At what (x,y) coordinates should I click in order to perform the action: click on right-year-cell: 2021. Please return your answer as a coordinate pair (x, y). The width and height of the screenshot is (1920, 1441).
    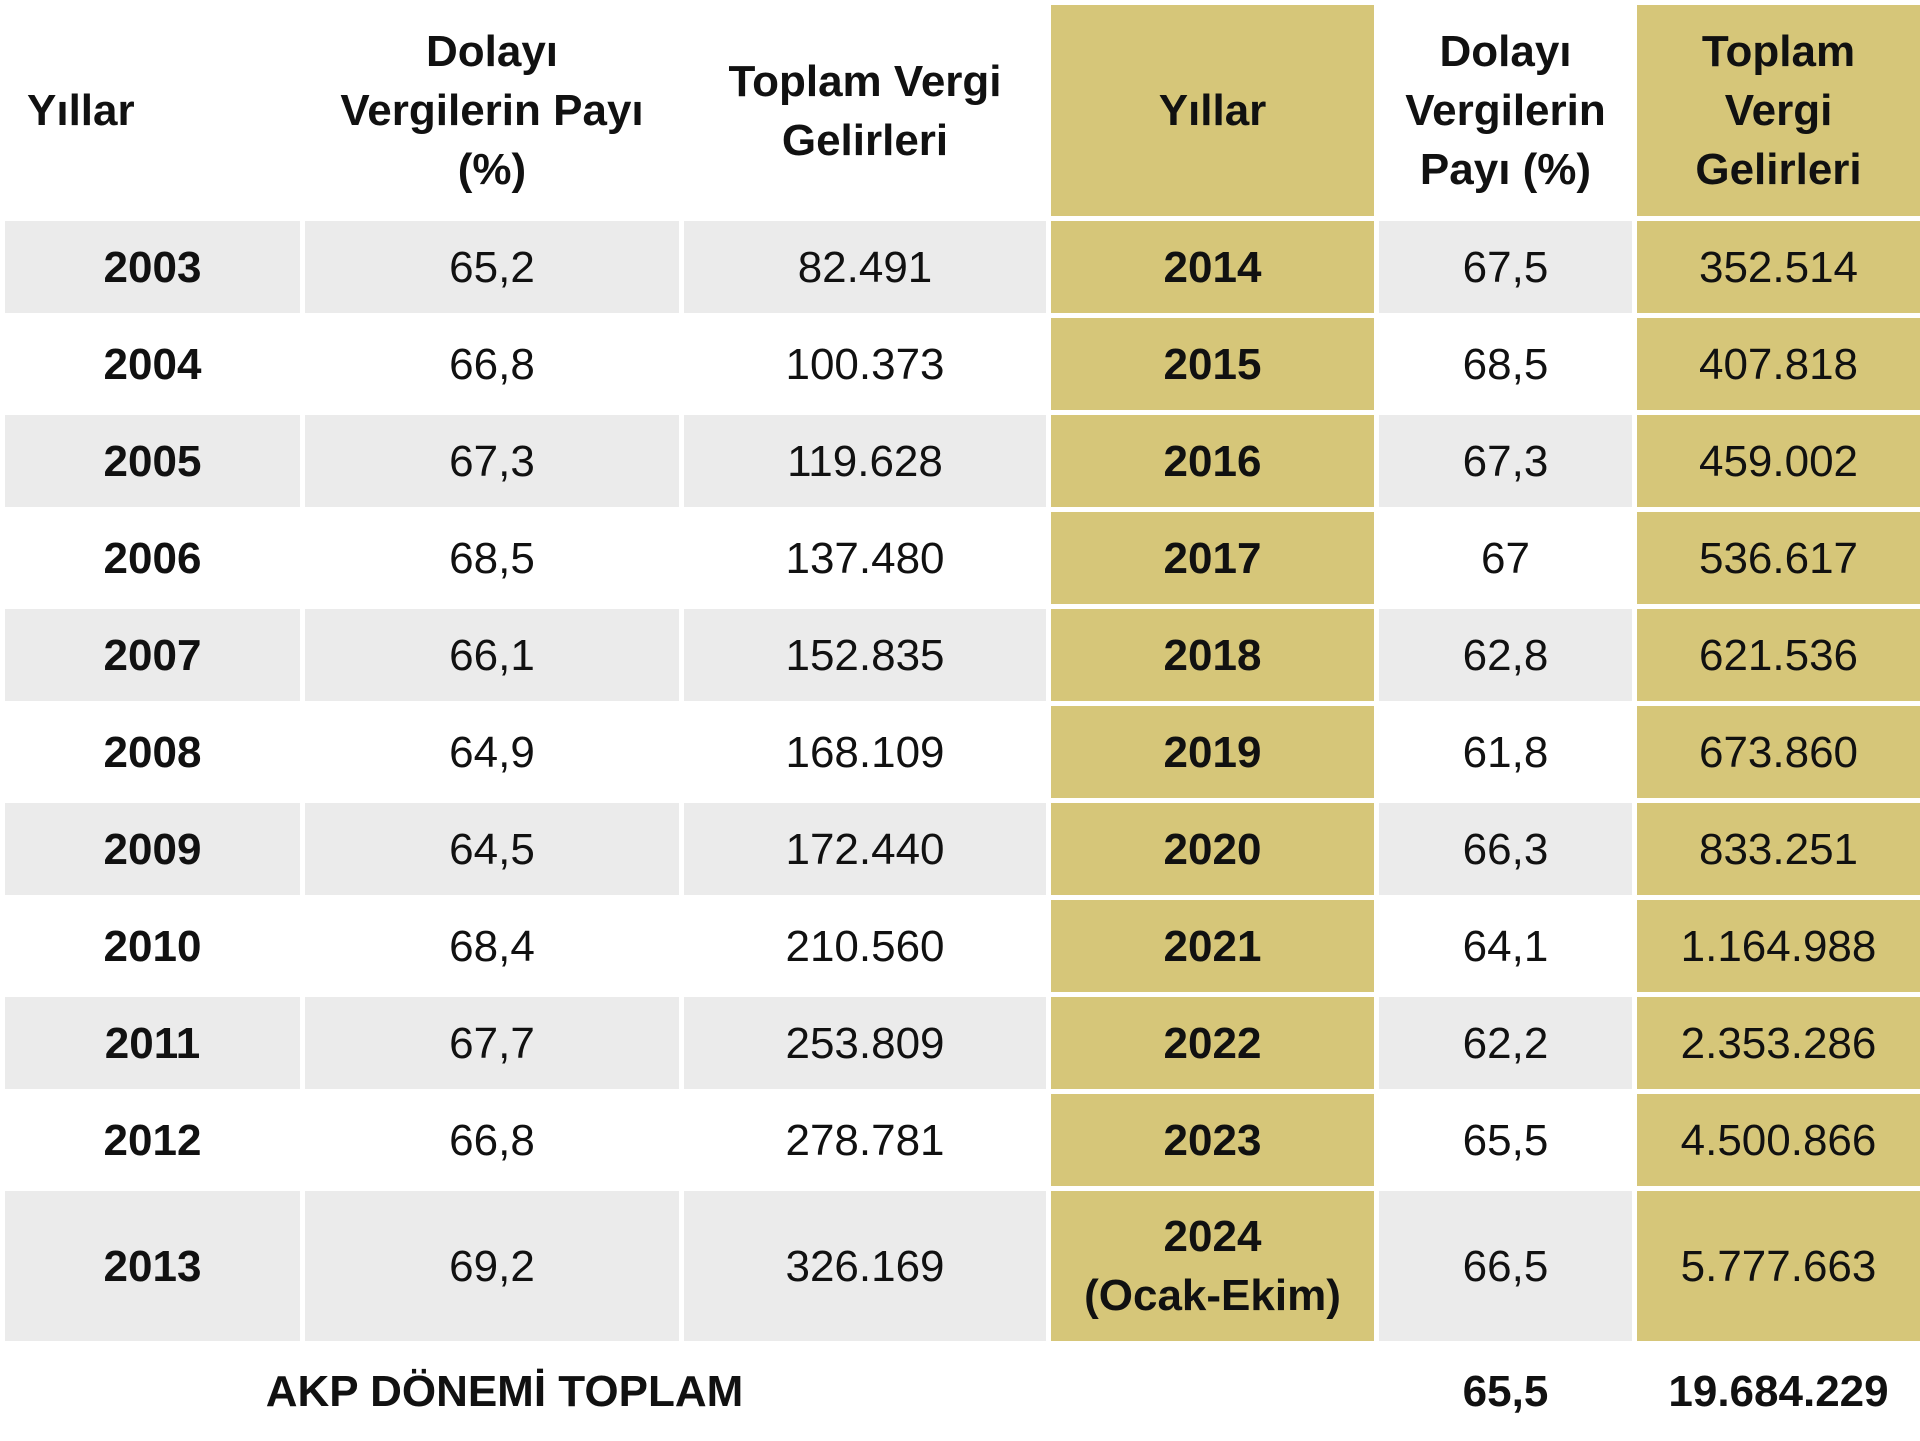
    Looking at the image, I should click on (1212, 946).